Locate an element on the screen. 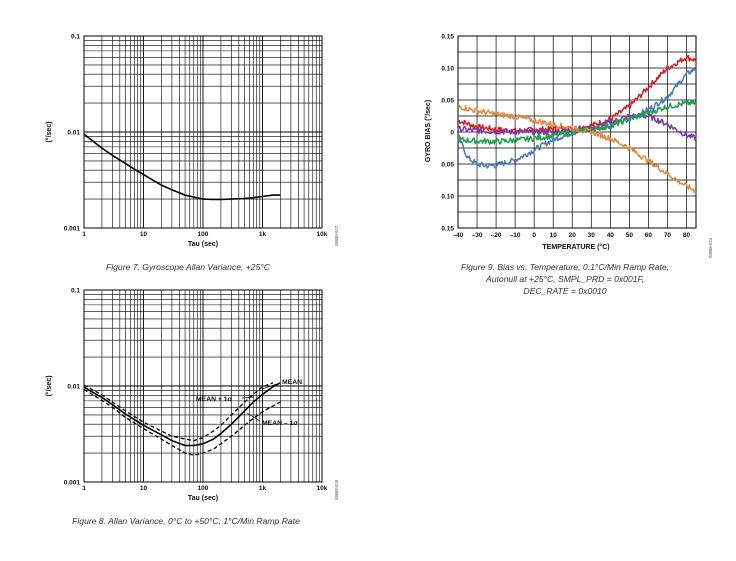  annotation-mean: MEAN is located at coordinates (292, 382).